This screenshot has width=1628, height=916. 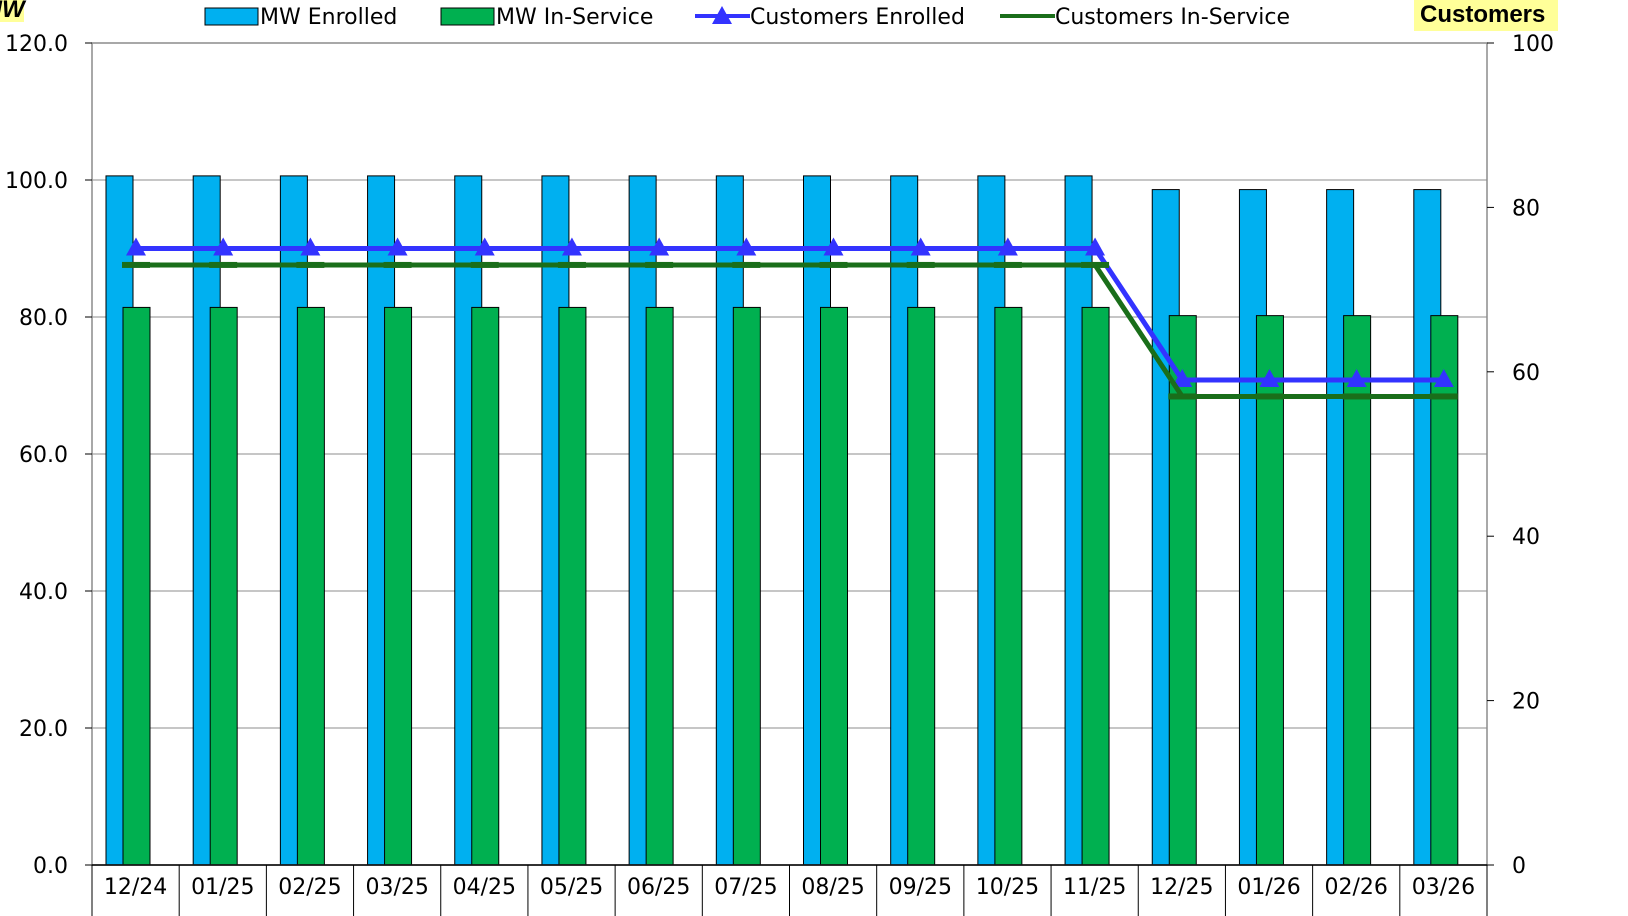 I want to click on y-right-tick-label: 40, so click(x=1526, y=537).